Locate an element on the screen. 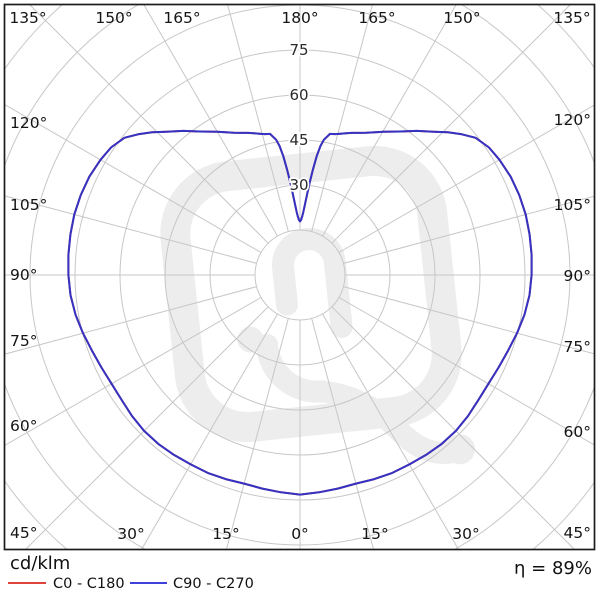  radial-tick-label: 60 is located at coordinates (298, 95).